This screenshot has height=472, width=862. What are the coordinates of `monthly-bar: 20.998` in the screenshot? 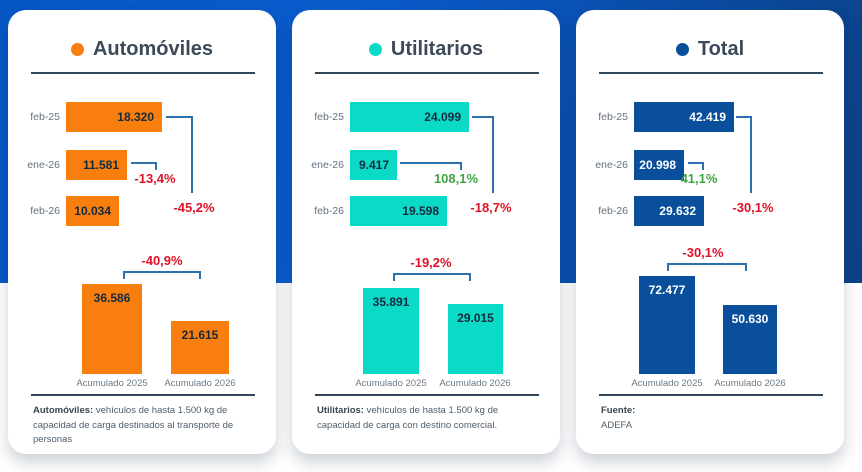 It's located at (659, 165).